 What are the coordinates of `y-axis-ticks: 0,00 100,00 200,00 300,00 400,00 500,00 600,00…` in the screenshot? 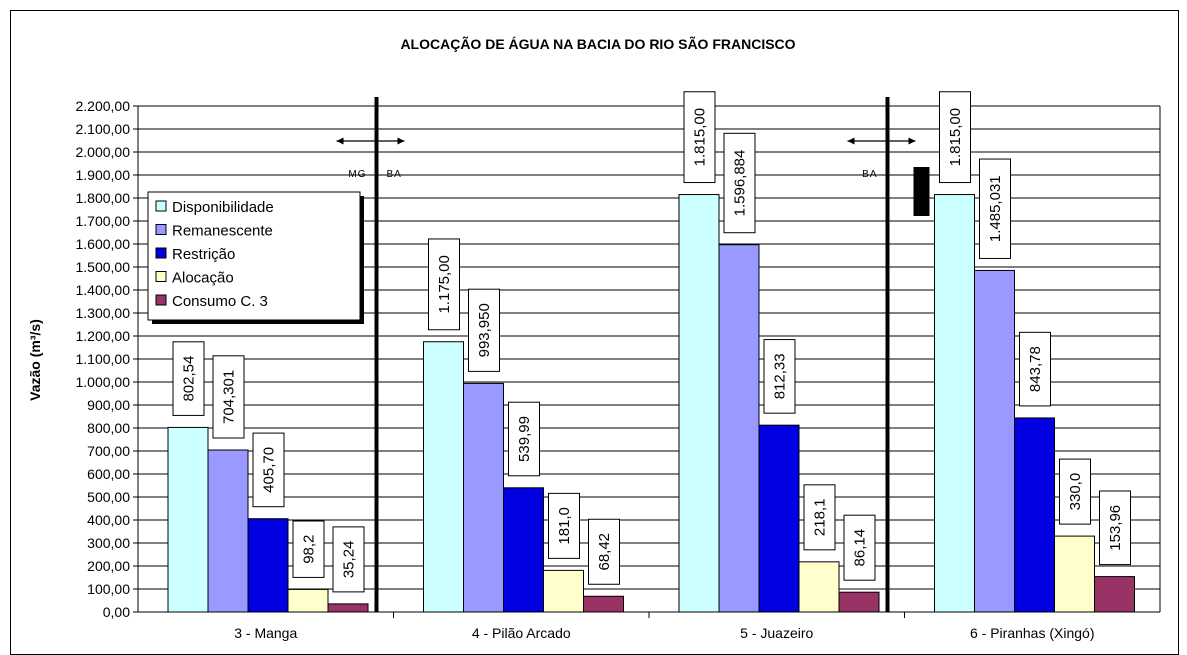 It's located at (107, 359).